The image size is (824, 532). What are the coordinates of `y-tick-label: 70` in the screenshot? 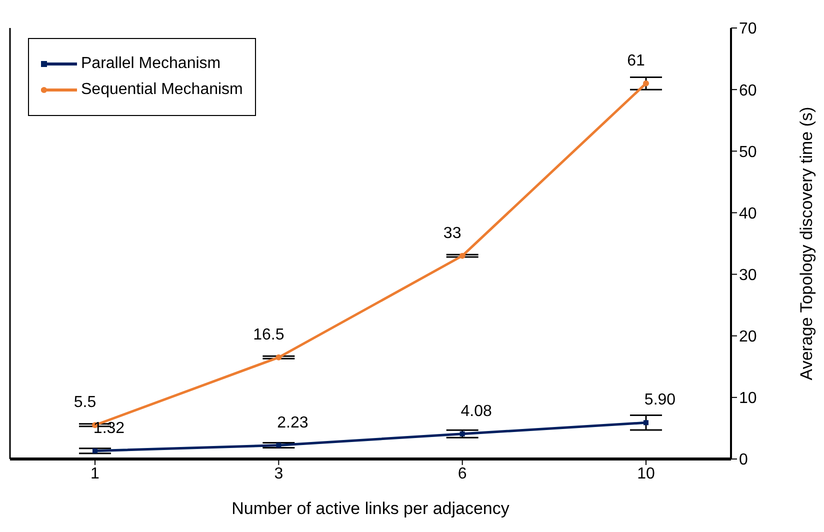 It's located at (748, 29).